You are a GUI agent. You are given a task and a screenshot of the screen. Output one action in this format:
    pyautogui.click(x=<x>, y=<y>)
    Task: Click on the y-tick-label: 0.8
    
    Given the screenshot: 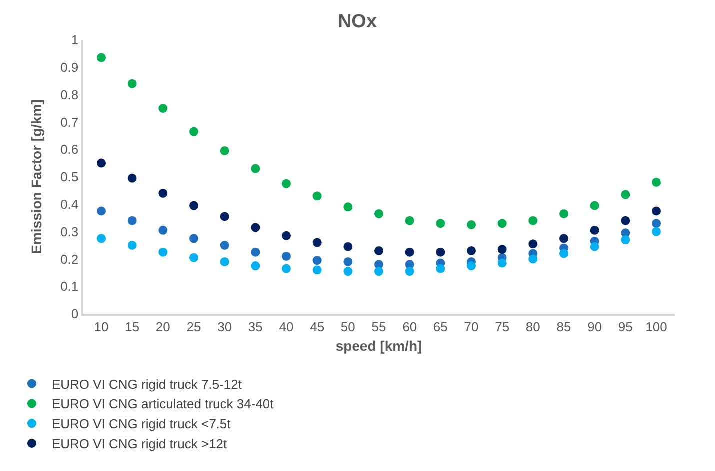 What is the action you would take?
    pyautogui.click(x=69, y=94)
    